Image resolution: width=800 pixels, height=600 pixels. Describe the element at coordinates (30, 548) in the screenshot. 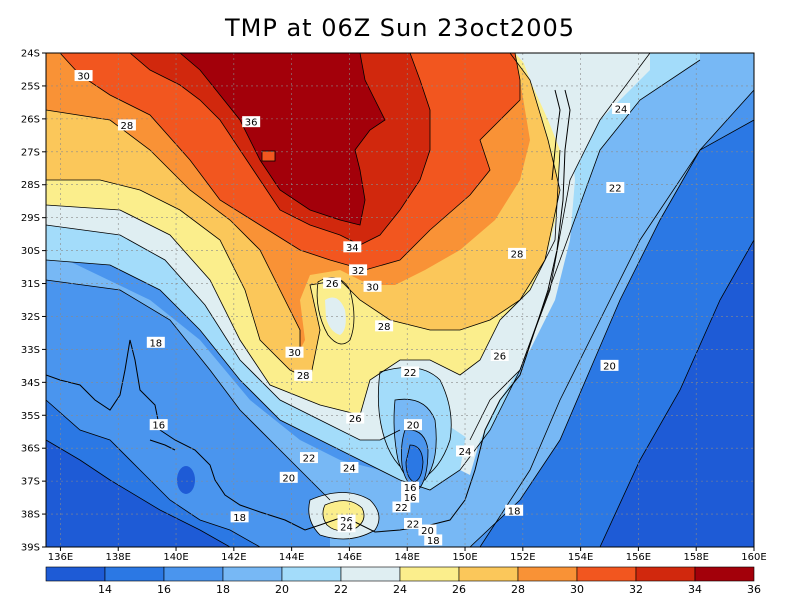

I see `lat-tick-label: 39S` at that location.